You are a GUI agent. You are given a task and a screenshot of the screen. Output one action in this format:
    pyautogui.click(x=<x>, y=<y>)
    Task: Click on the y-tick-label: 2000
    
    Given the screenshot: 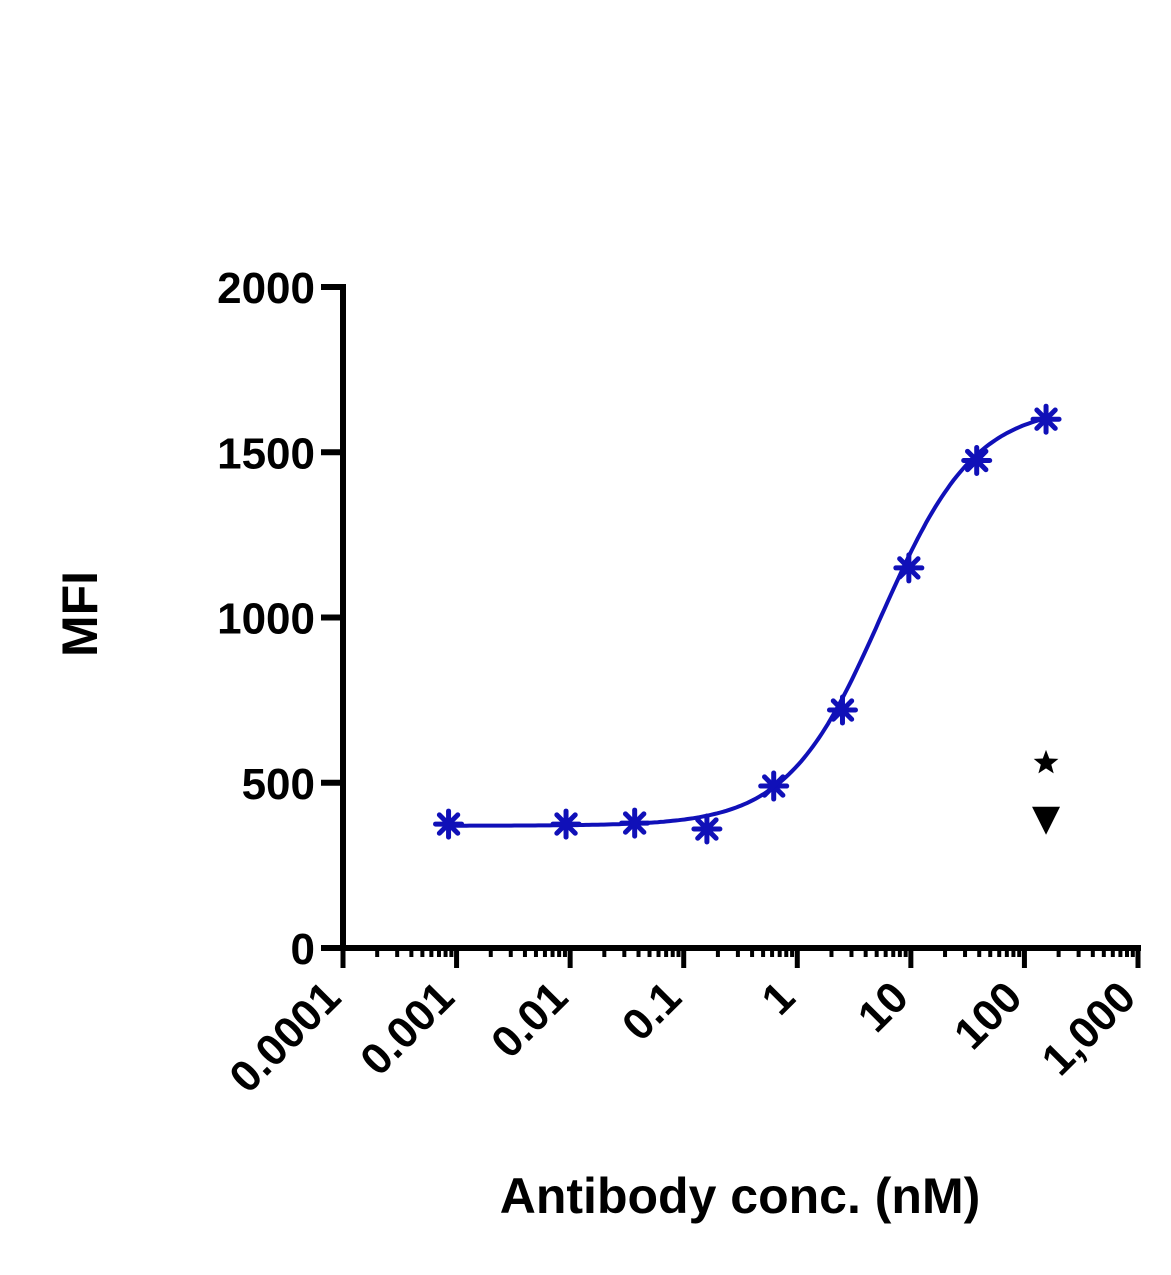 What is the action you would take?
    pyautogui.click(x=266, y=288)
    